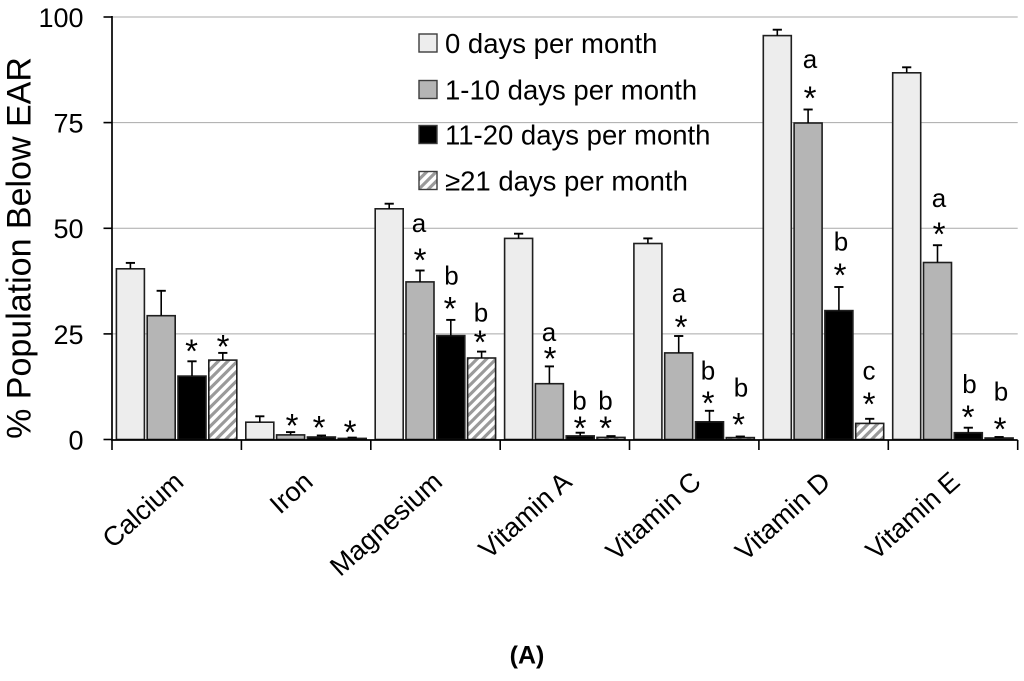 This screenshot has height=681, width=1024. I want to click on svg-text: 1-10 days per month, so click(571, 90).